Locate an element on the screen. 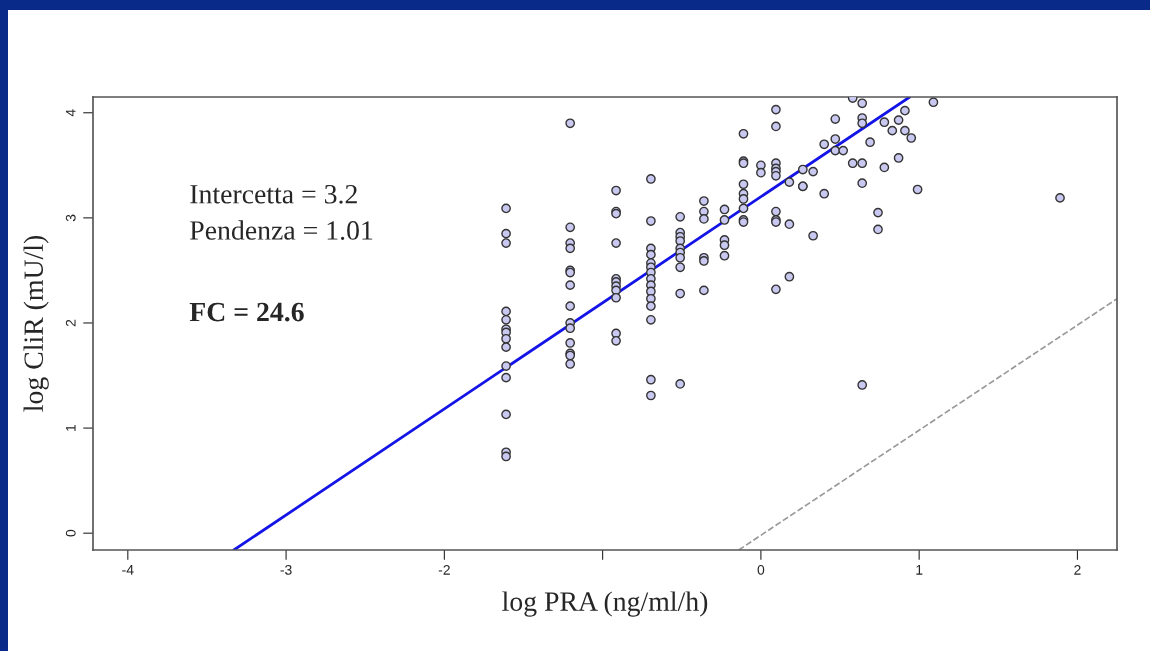 This screenshot has height=651, width=1150. y-axis-title: log CliR (mU/l) is located at coordinates (36, 323).